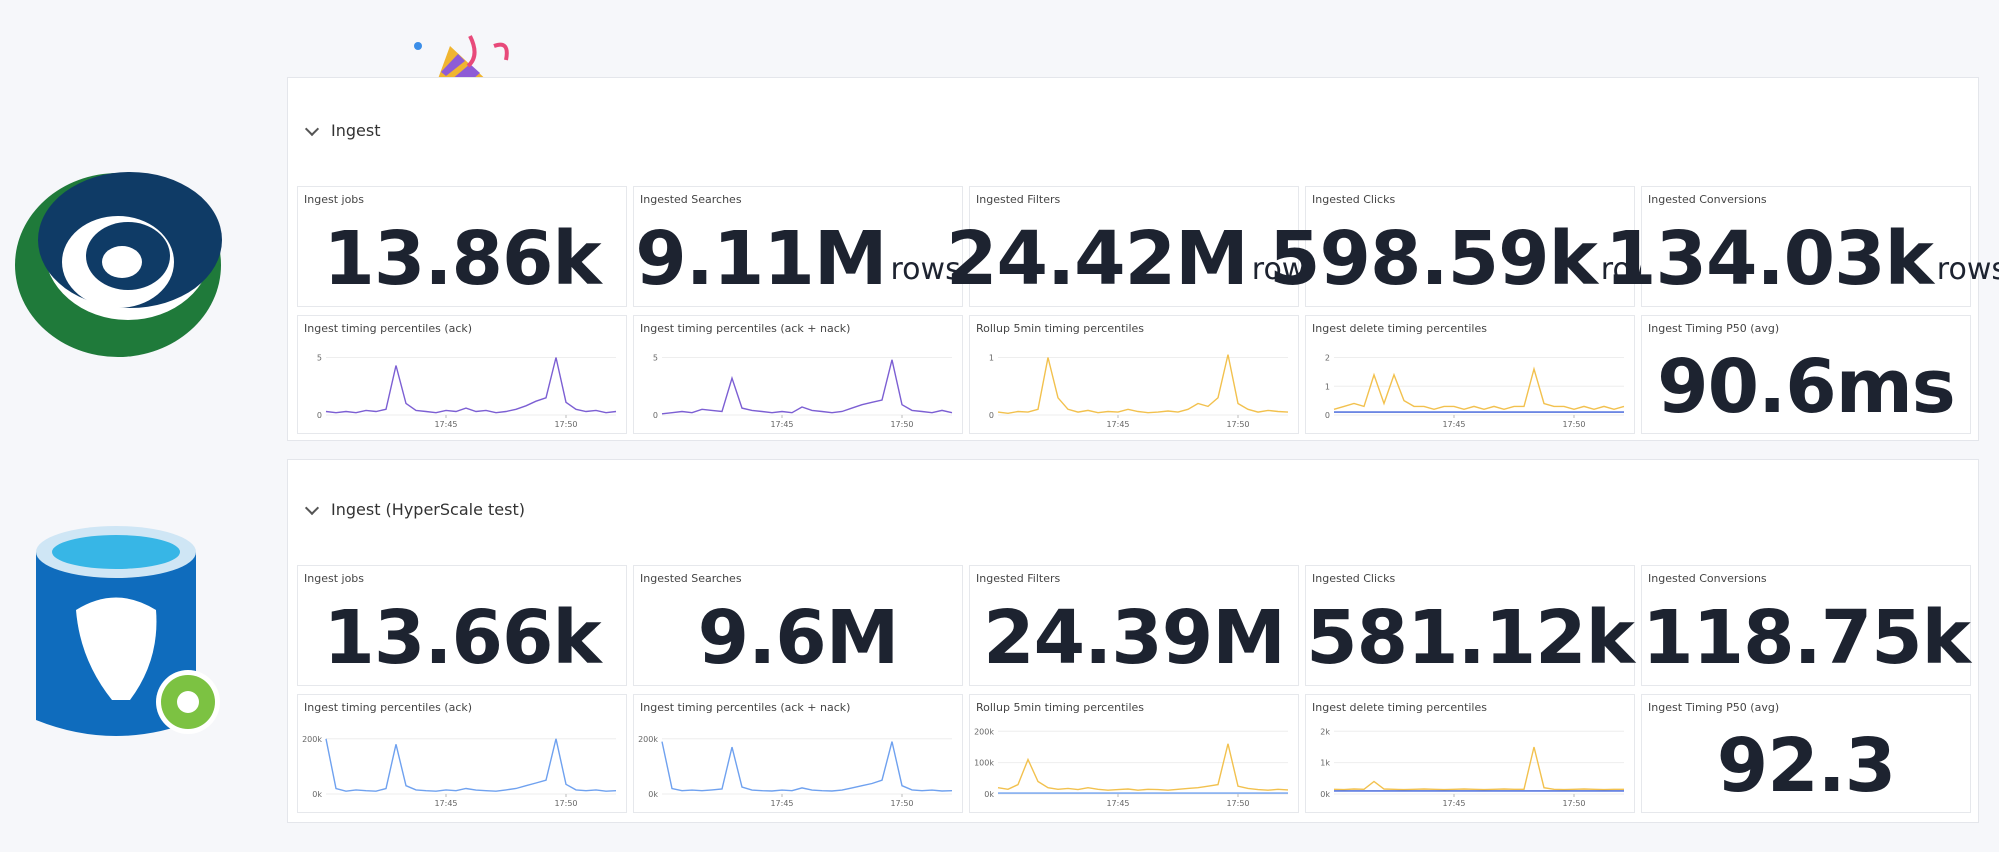 Image resolution: width=1999 pixels, height=852 pixels. I want to click on stat-value: 24.42M, so click(1097, 258).